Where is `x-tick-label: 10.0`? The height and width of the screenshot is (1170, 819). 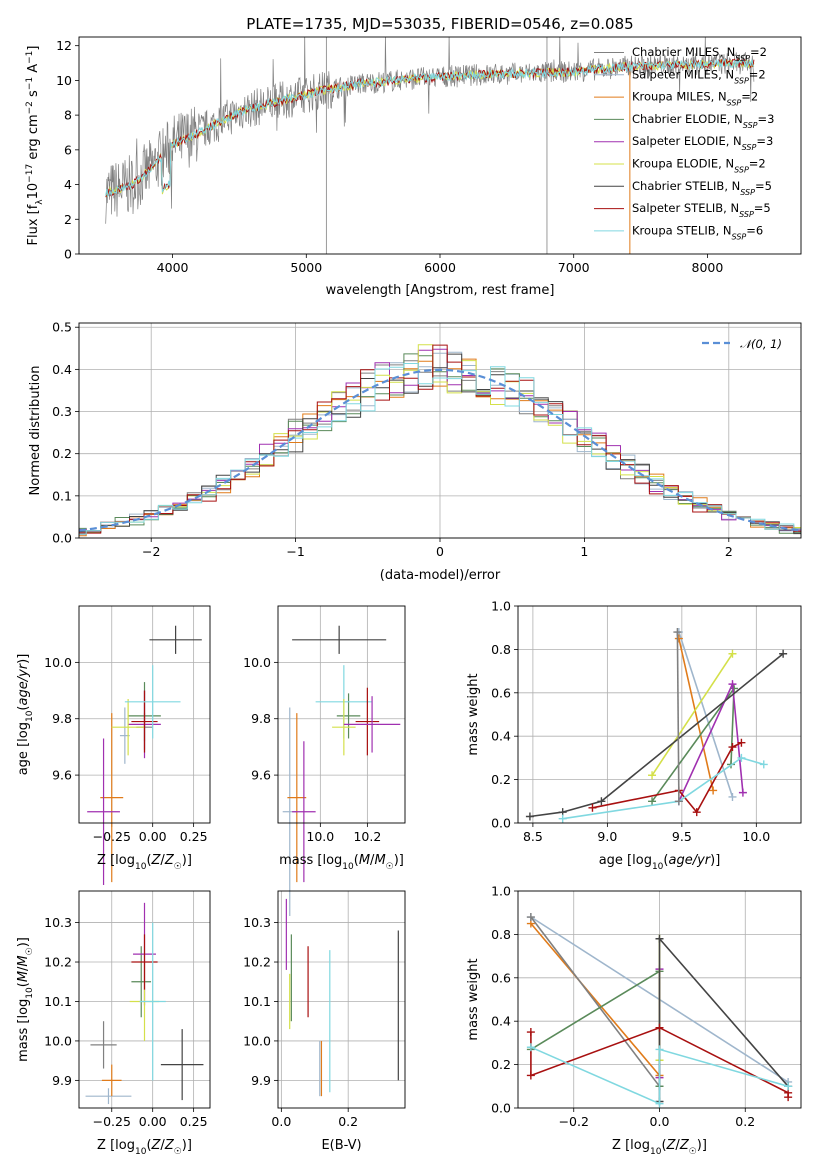
x-tick-label: 10.0 is located at coordinates (320, 836).